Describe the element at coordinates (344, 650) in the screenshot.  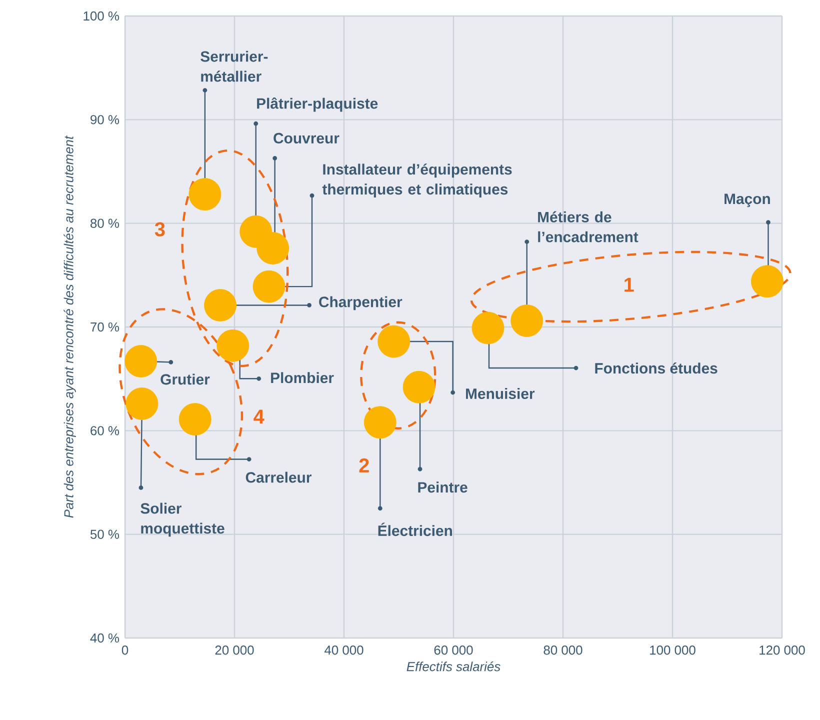
I see `x-tick-label: 40 000` at that location.